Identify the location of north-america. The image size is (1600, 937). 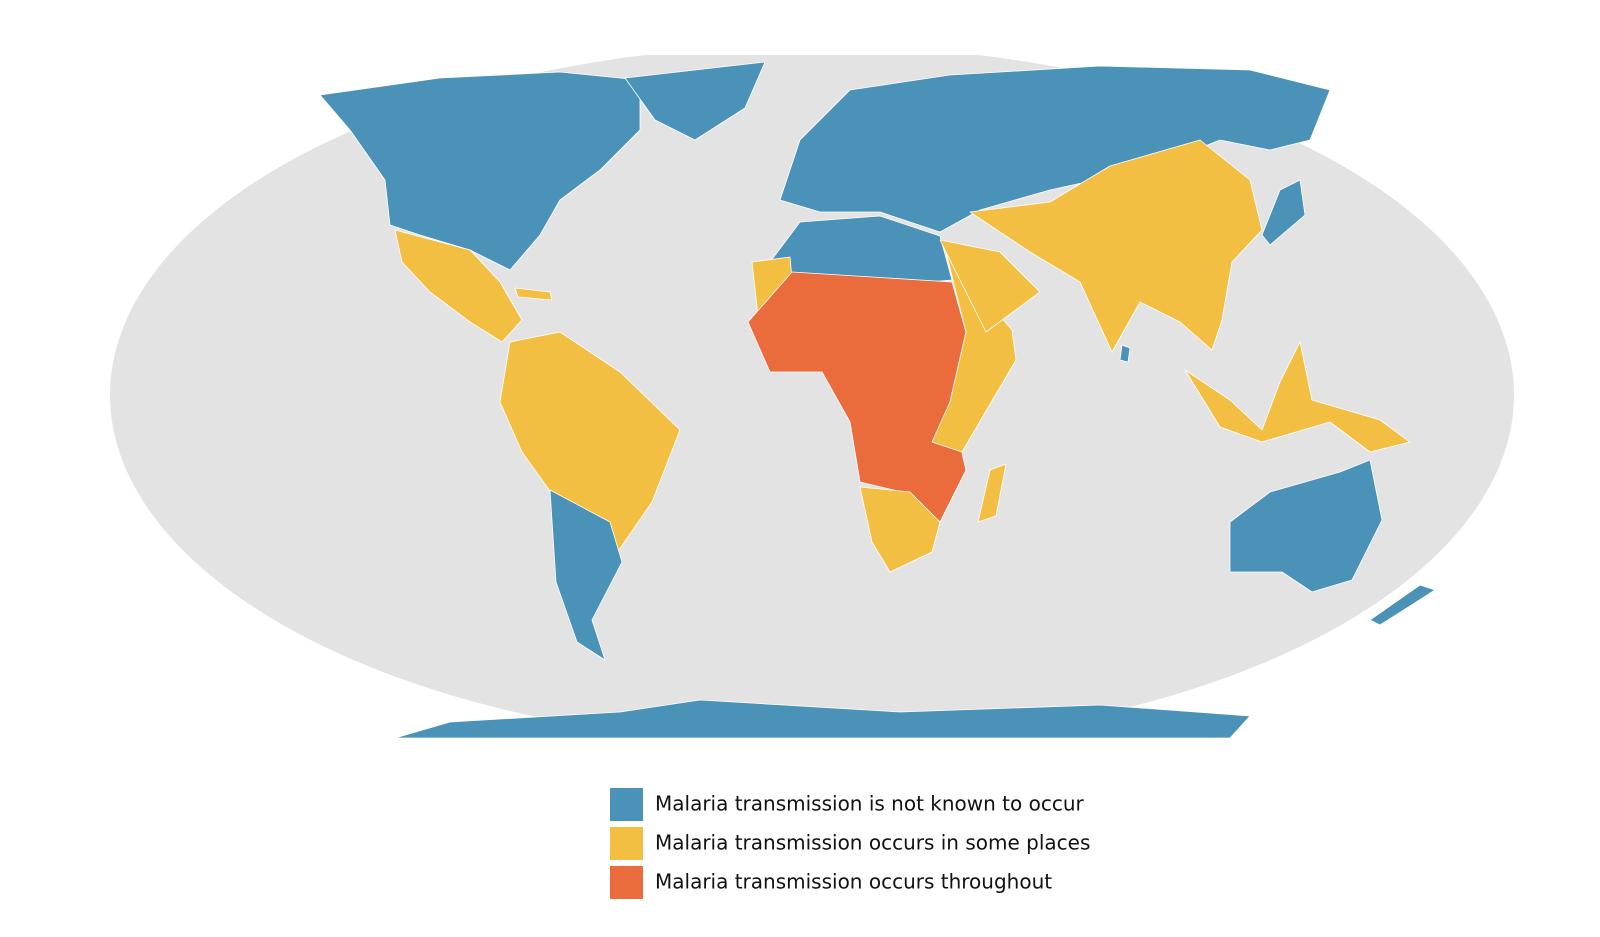
(480, 171).